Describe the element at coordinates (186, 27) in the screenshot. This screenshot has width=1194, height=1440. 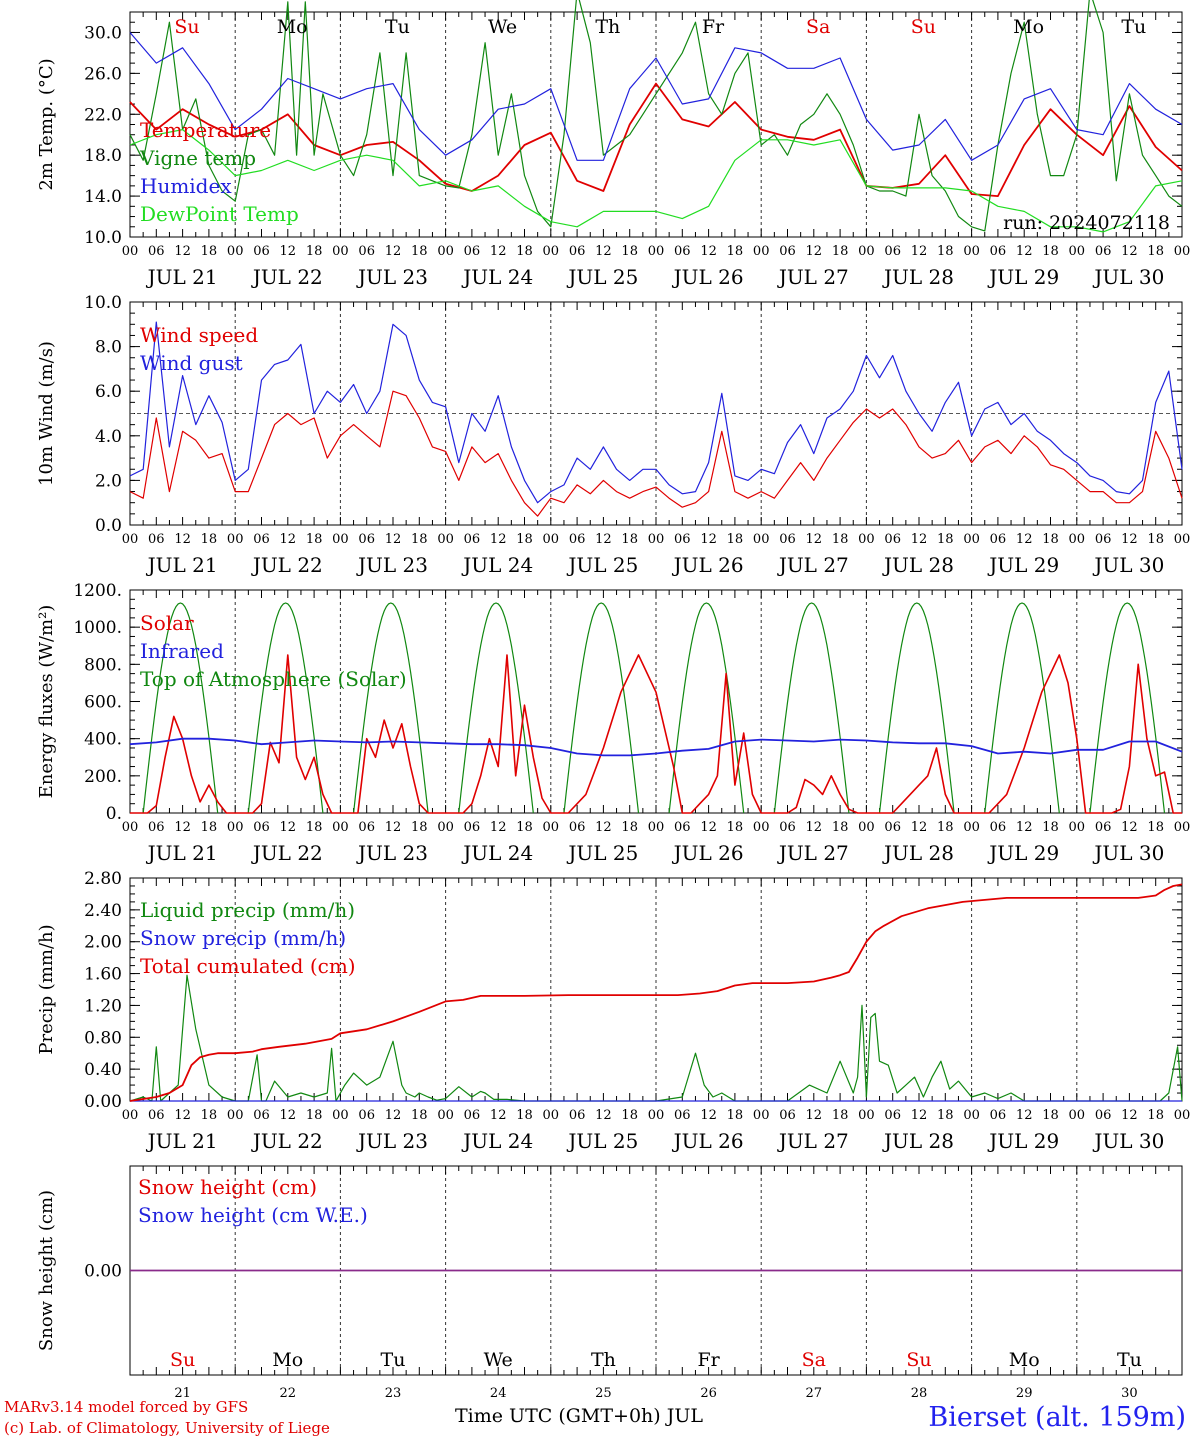
I see `weekday-label-top: Su` at that location.